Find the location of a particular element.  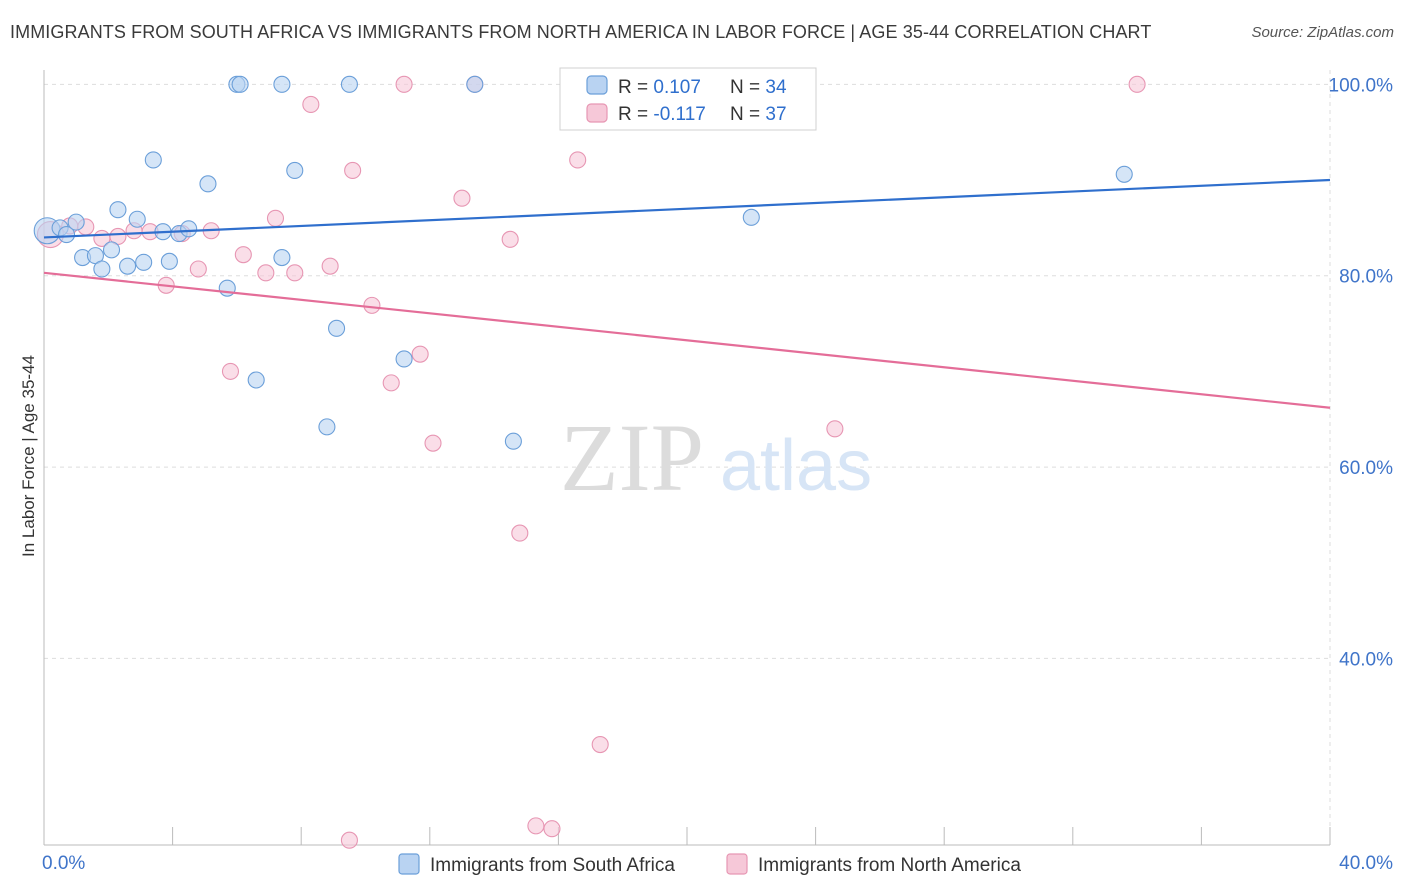

source-credit: Source: ZipAtlas.com is located at coordinates (1322, 32).